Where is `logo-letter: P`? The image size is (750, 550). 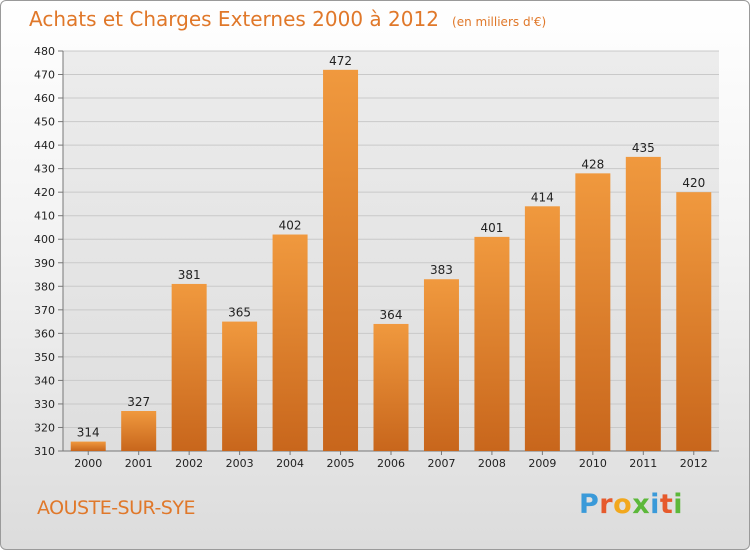 logo-letter: P is located at coordinates (589, 504).